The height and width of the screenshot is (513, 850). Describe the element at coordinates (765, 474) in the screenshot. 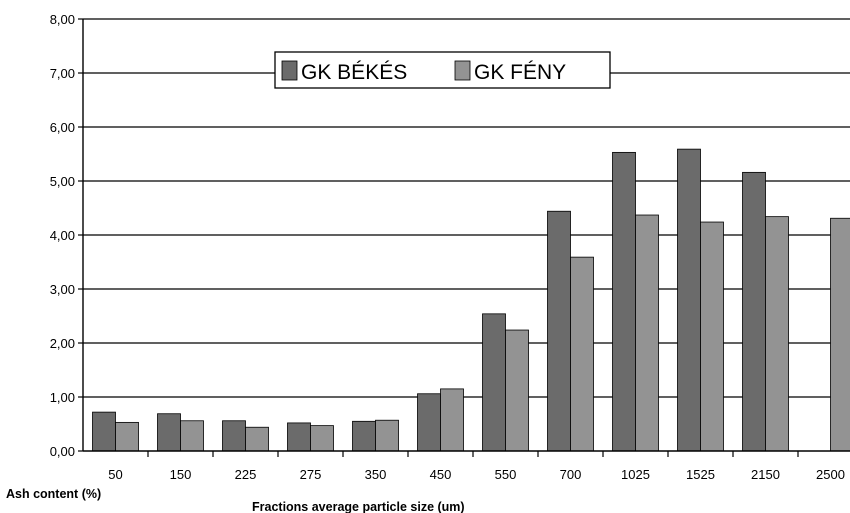

I see `x-tick-label: 2150` at that location.